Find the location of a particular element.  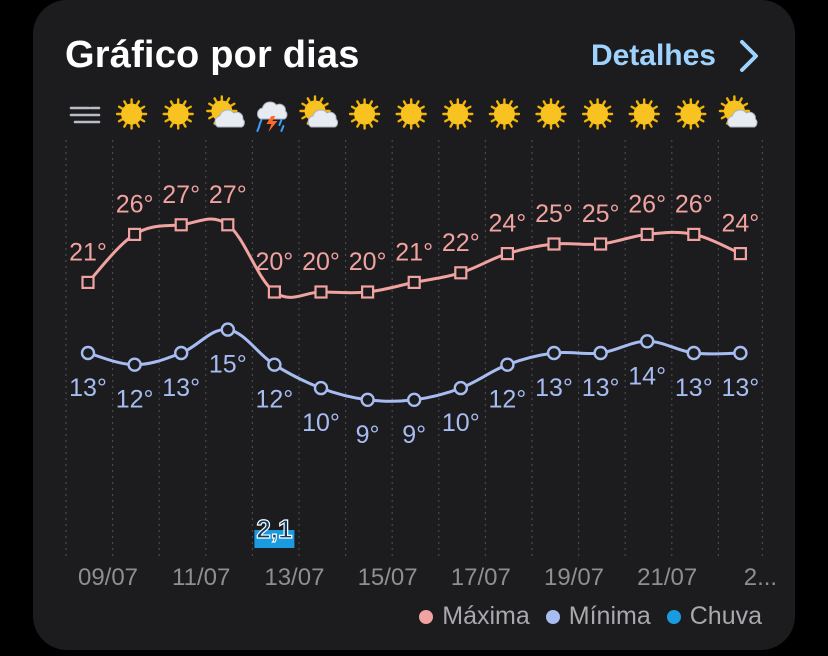

legend-item-max: Máxima is located at coordinates (474, 616).